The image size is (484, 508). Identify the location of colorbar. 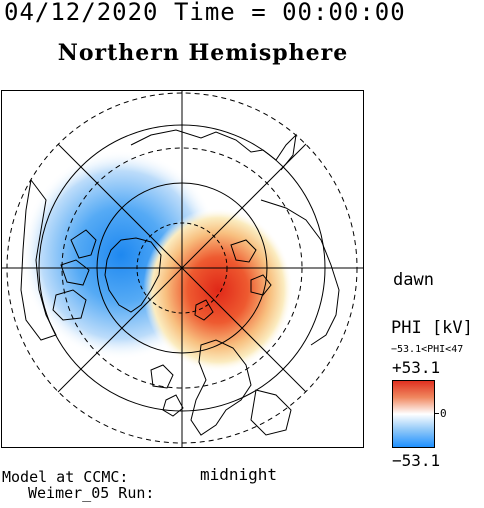
(413, 414).